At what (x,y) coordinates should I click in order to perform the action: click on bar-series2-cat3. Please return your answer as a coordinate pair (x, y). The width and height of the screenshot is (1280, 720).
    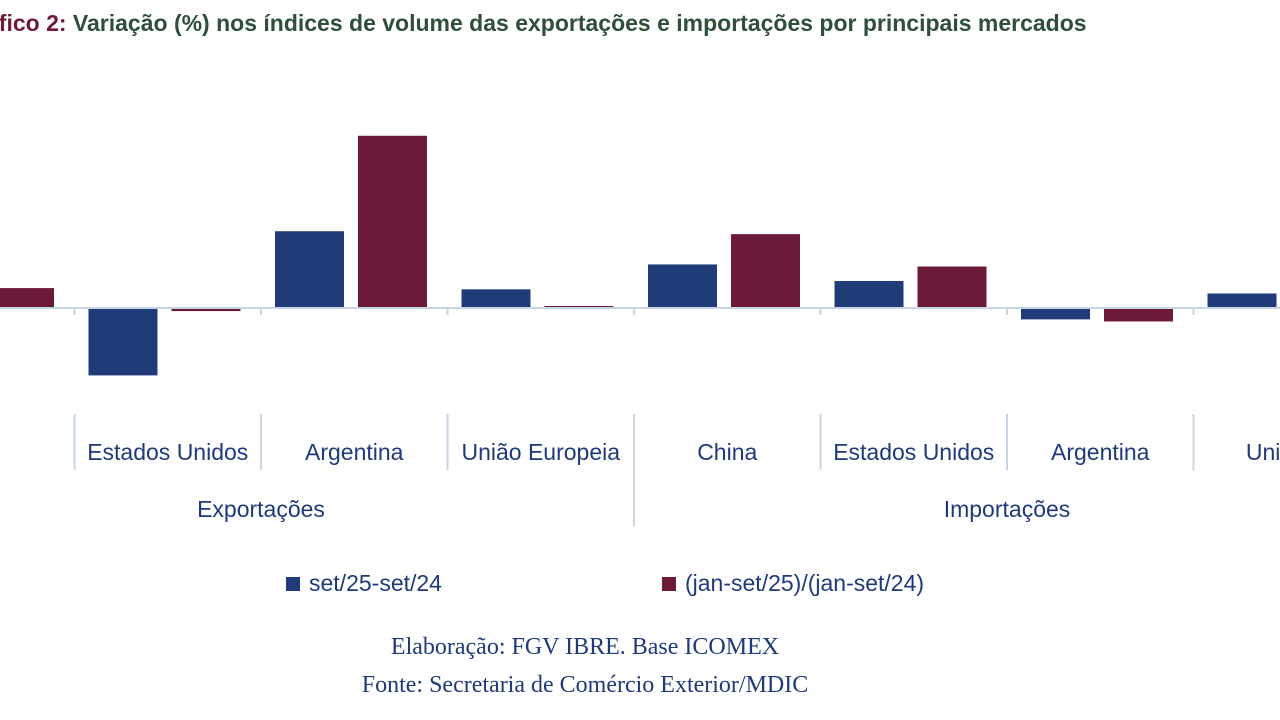
    Looking at the image, I should click on (392, 221).